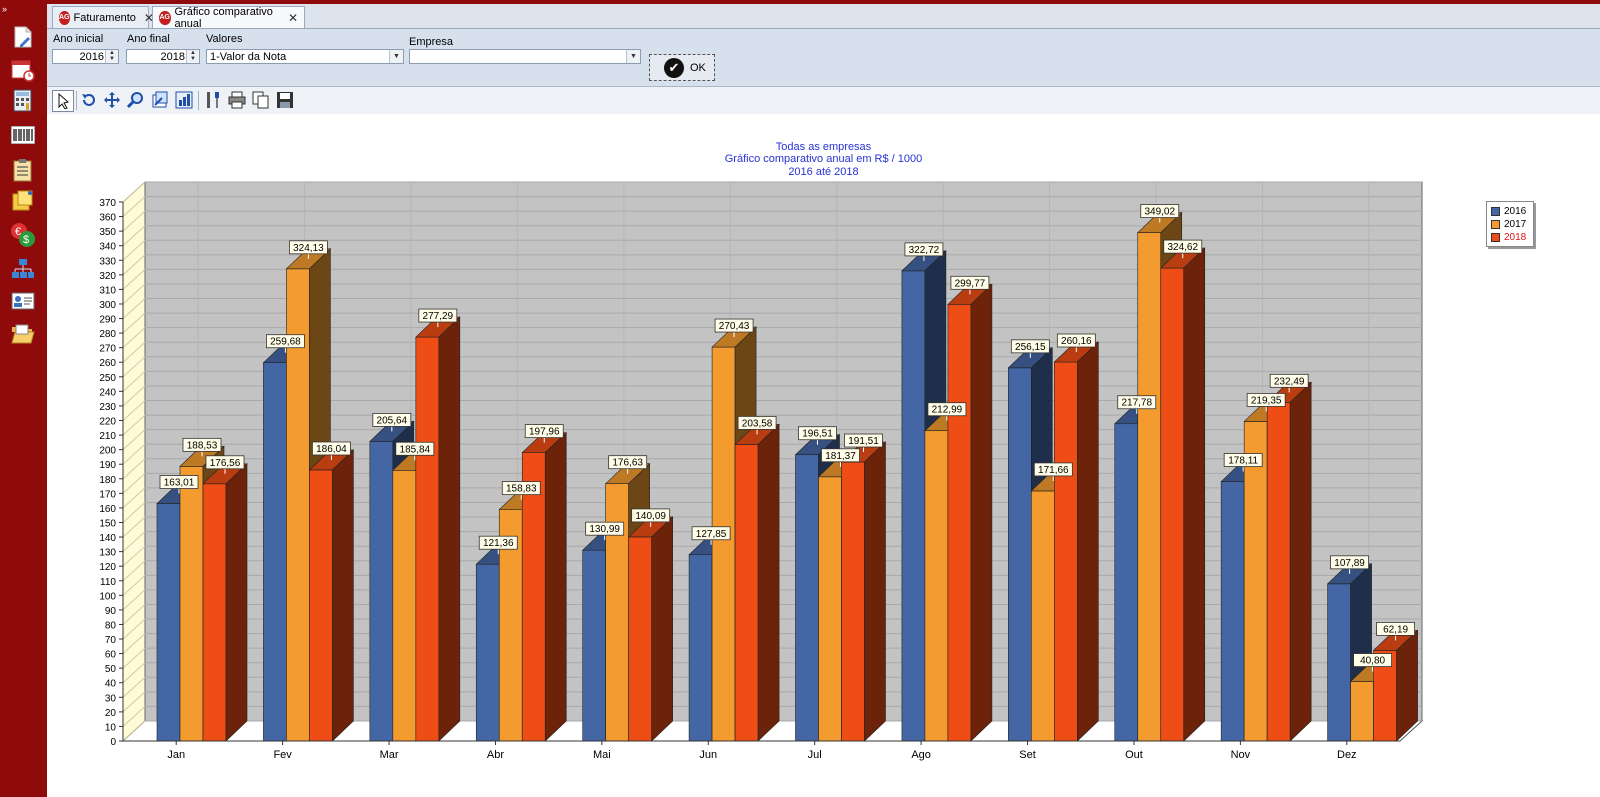 The height and width of the screenshot is (797, 1600). What do you see at coordinates (213, 100) in the screenshot?
I see `tools-icon` at bounding box center [213, 100].